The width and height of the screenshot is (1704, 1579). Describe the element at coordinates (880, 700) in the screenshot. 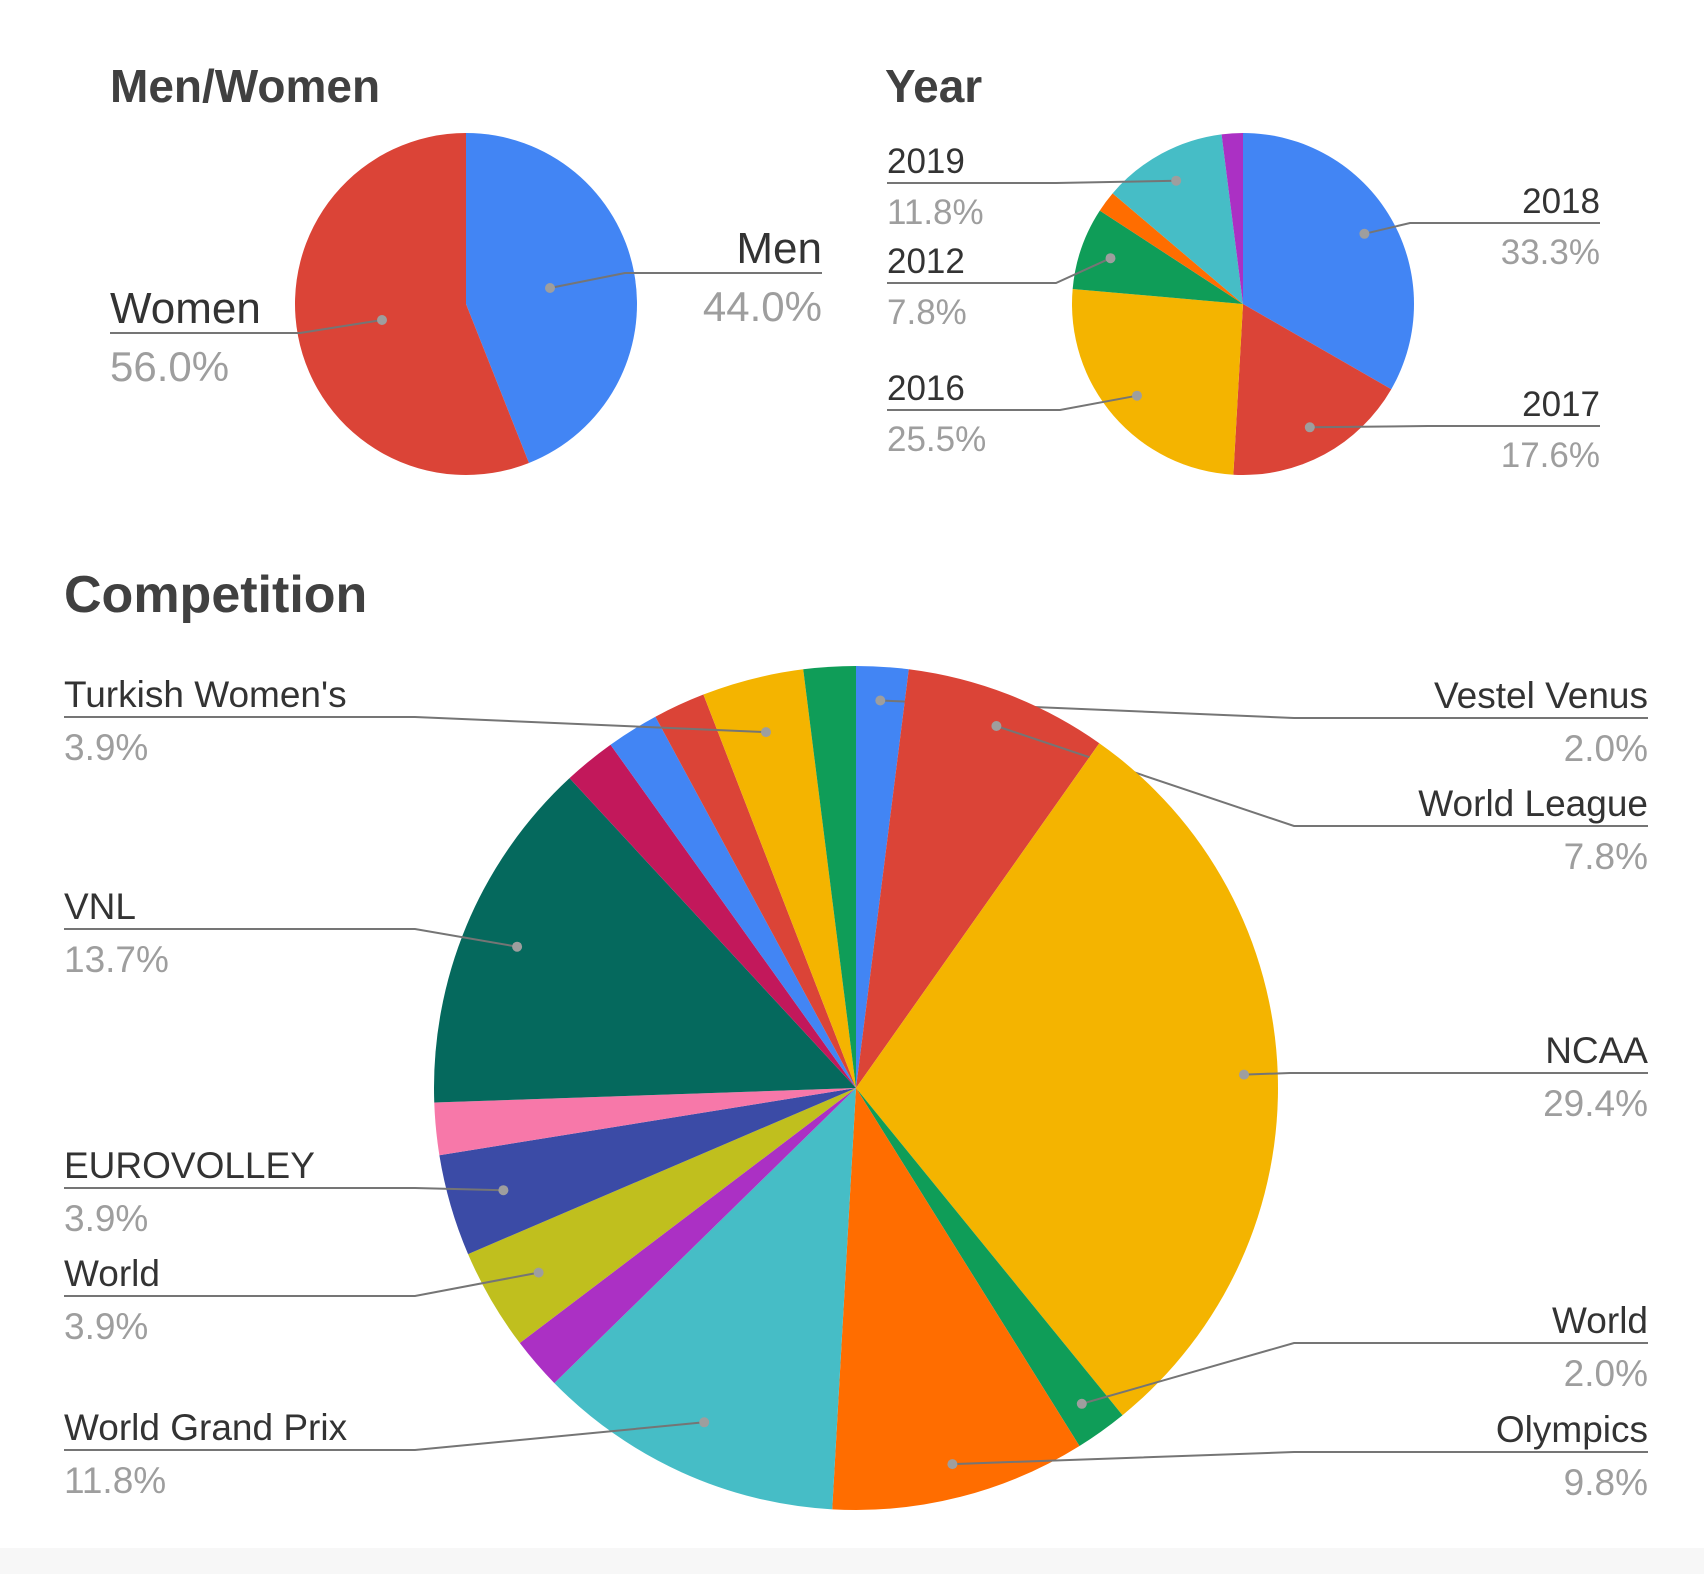

I see `leader-dot-vestel-venus` at that location.